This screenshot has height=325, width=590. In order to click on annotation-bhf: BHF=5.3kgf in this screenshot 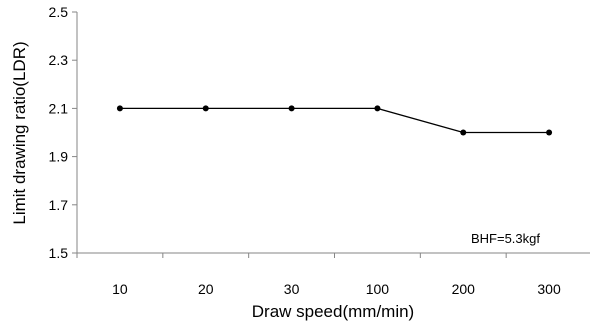, I will do `click(505, 238)`.